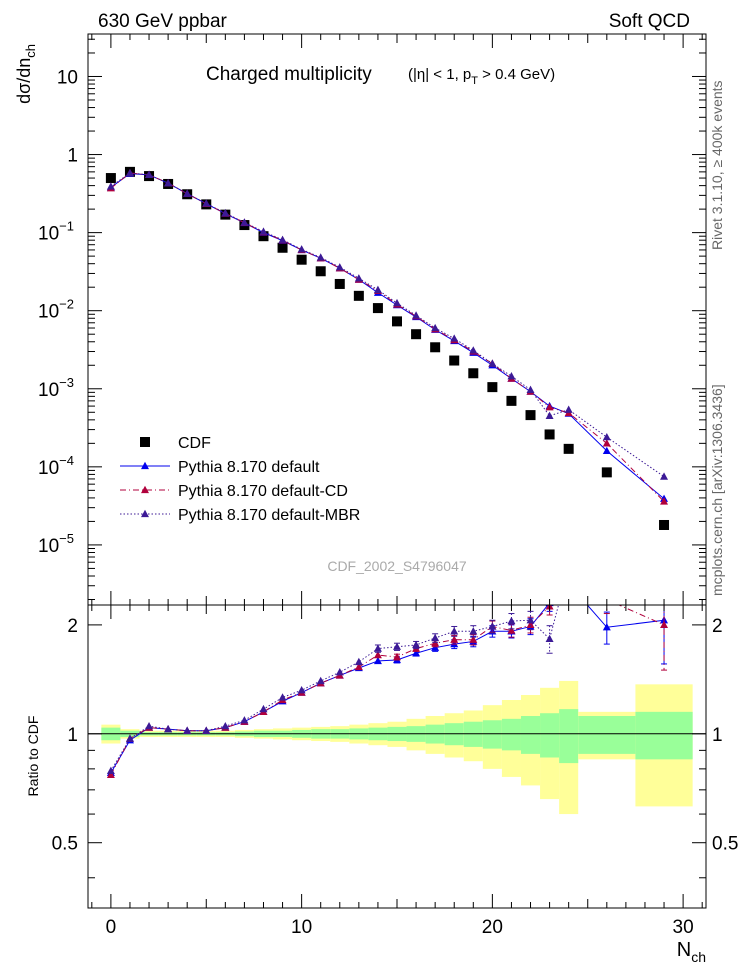 Image resolution: width=746 pixels, height=972 pixels. What do you see at coordinates (263, 491) in the screenshot?
I see `legend-label: Pythia 8.170 default-CD` at bounding box center [263, 491].